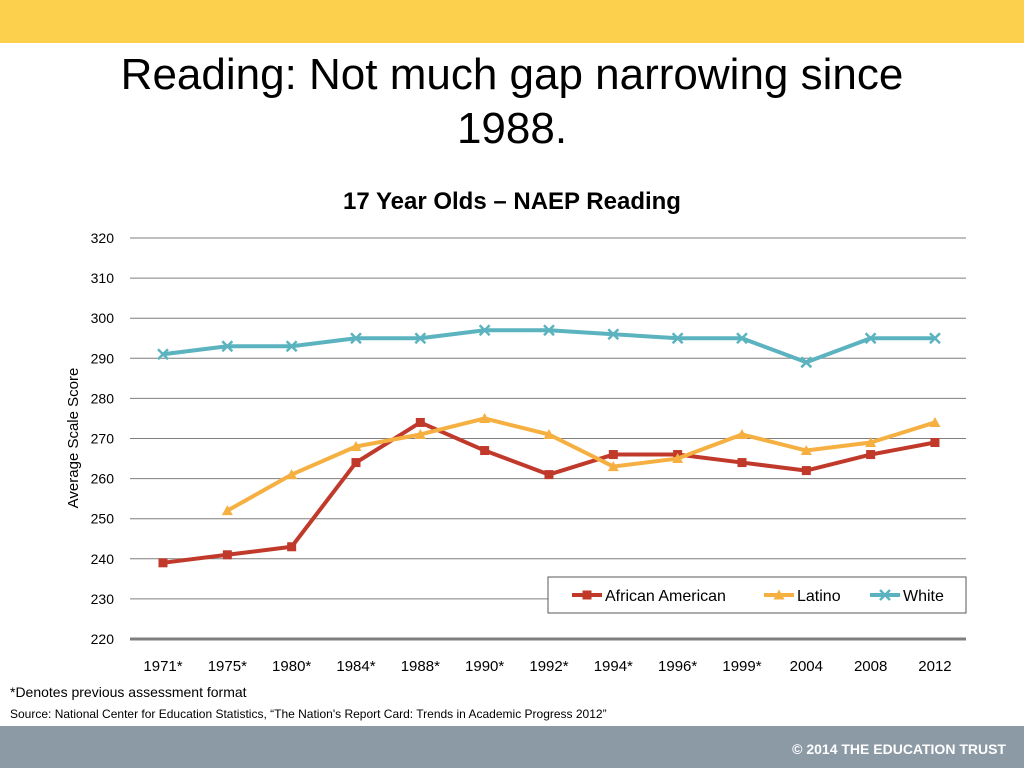  I want to click on legend-item-latino: Latino, so click(802, 596).